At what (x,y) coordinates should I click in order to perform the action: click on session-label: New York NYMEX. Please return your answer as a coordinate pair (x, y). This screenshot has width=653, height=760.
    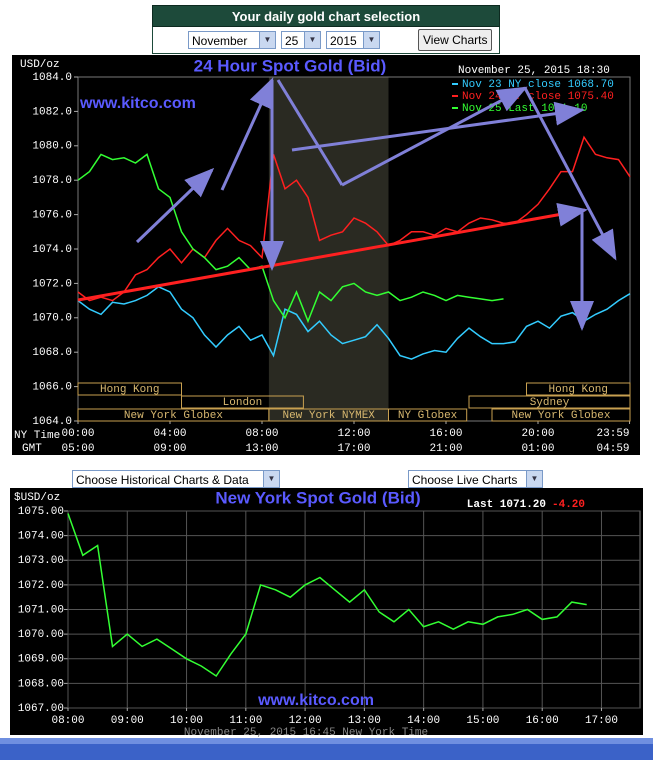
    Looking at the image, I should click on (328, 416).